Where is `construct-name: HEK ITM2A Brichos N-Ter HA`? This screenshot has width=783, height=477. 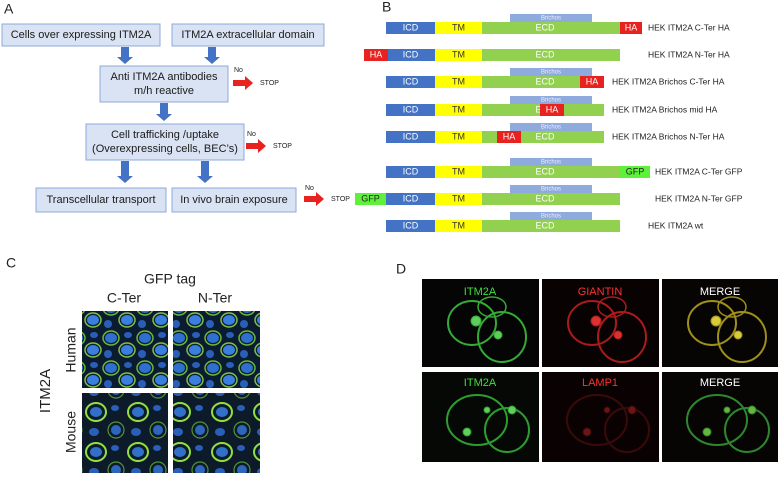
construct-name: HEK ITM2A Brichos N-Ter HA is located at coordinates (668, 136).